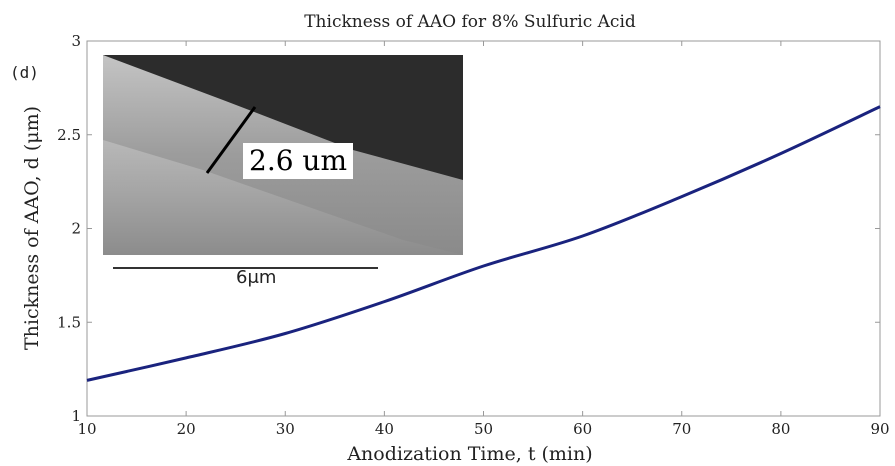 This screenshot has width=895, height=466. I want to click on x-tick-label: 40, so click(384, 429).